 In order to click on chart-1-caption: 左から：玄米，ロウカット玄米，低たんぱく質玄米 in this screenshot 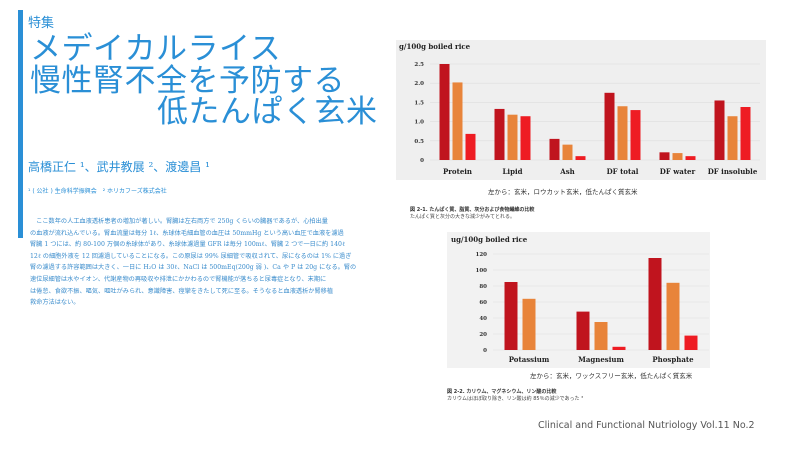, I will do `click(563, 192)`.